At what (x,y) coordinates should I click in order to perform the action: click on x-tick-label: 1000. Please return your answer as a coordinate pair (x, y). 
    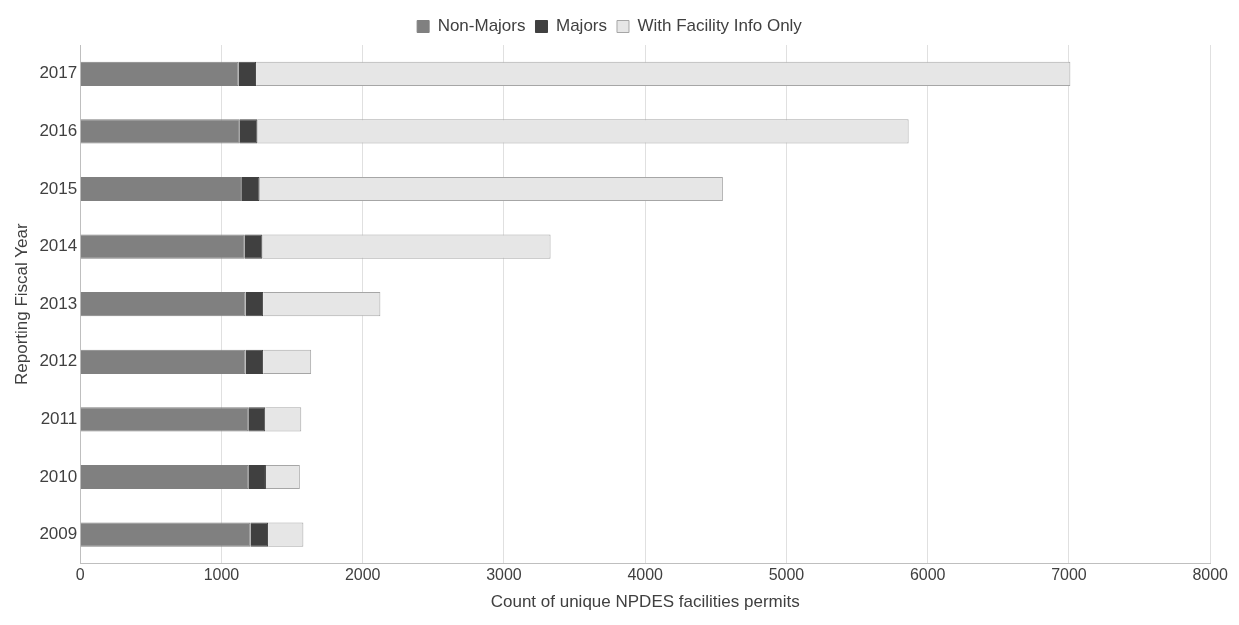
    Looking at the image, I should click on (221, 575).